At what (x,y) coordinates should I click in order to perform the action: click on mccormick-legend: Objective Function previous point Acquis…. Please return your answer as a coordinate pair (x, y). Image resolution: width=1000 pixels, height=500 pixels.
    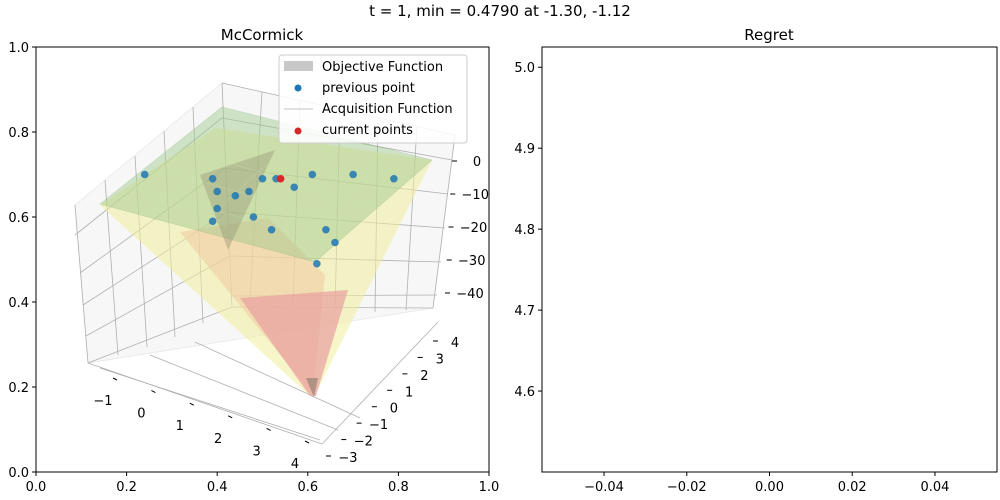
    Looking at the image, I should click on (373, 99).